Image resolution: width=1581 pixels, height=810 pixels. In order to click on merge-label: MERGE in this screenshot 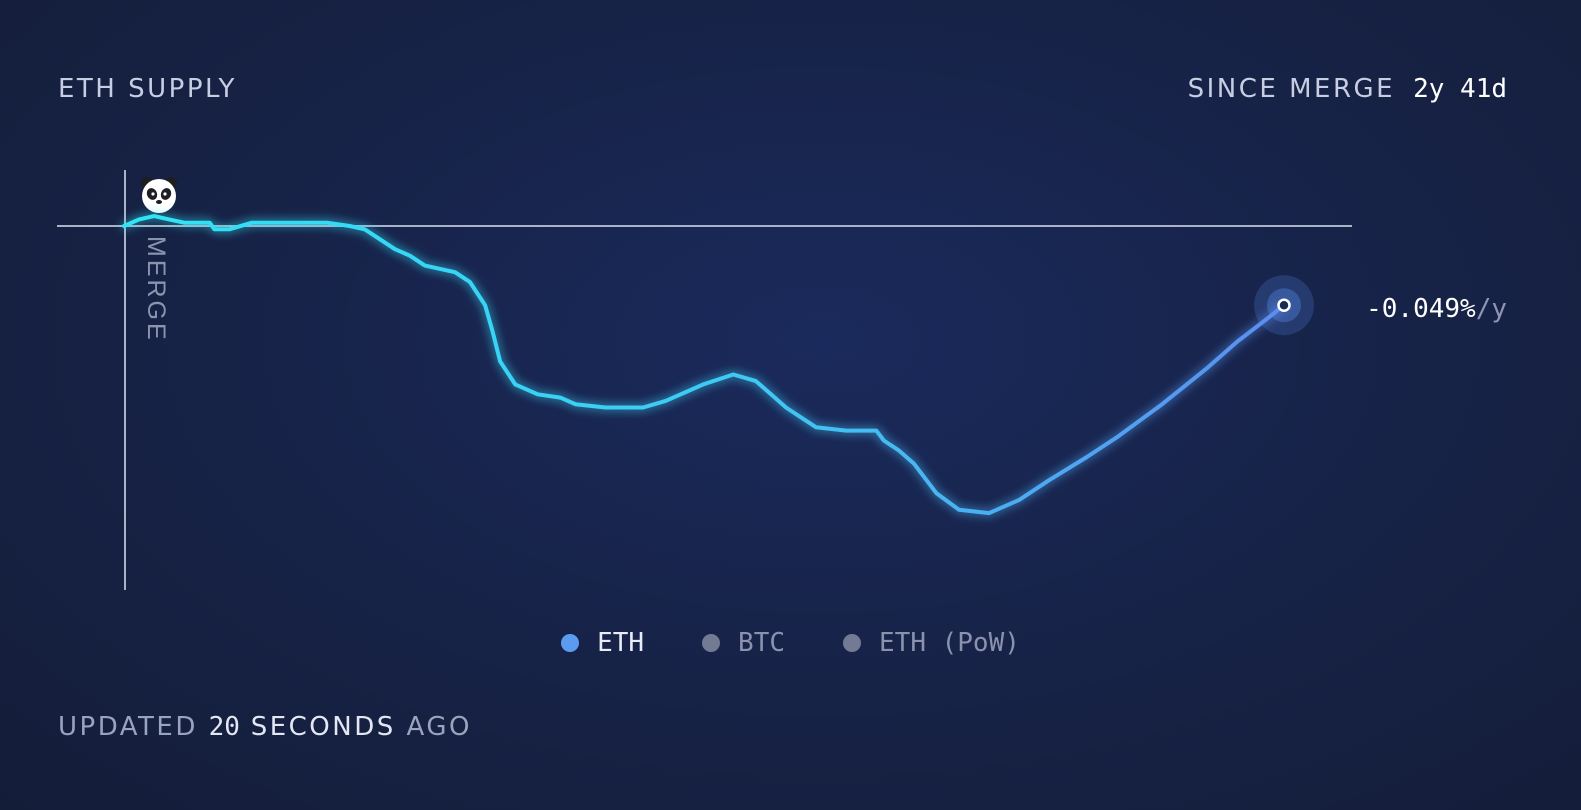, I will do `click(156, 289)`.